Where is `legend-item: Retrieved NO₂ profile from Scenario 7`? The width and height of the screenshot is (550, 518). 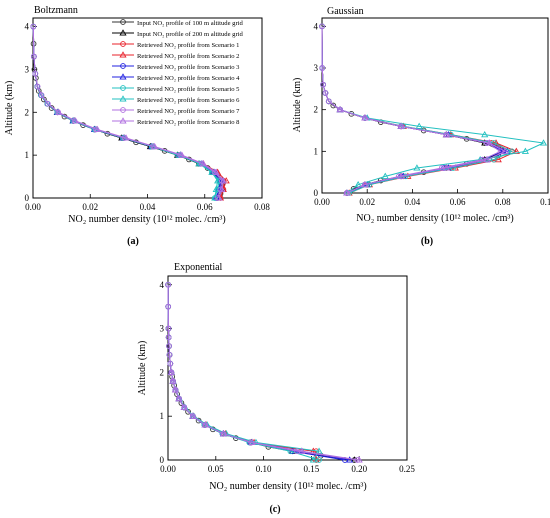 legend-item: Retrieved NO₂ profile from Scenario 7 is located at coordinates (176, 111).